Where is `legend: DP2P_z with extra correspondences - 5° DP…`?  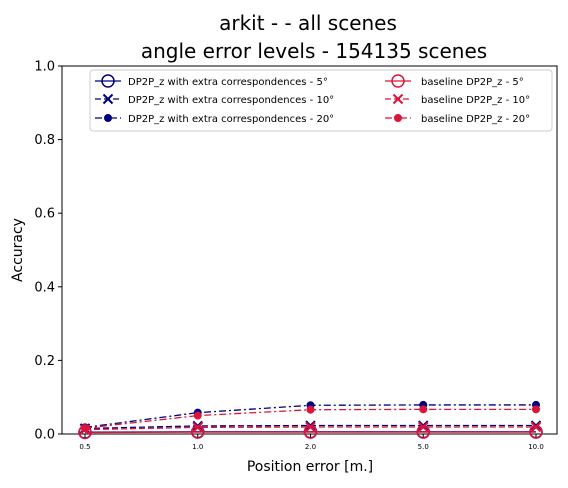 legend: DP2P_z with extra correspondences - 5° DP… is located at coordinates (321, 100).